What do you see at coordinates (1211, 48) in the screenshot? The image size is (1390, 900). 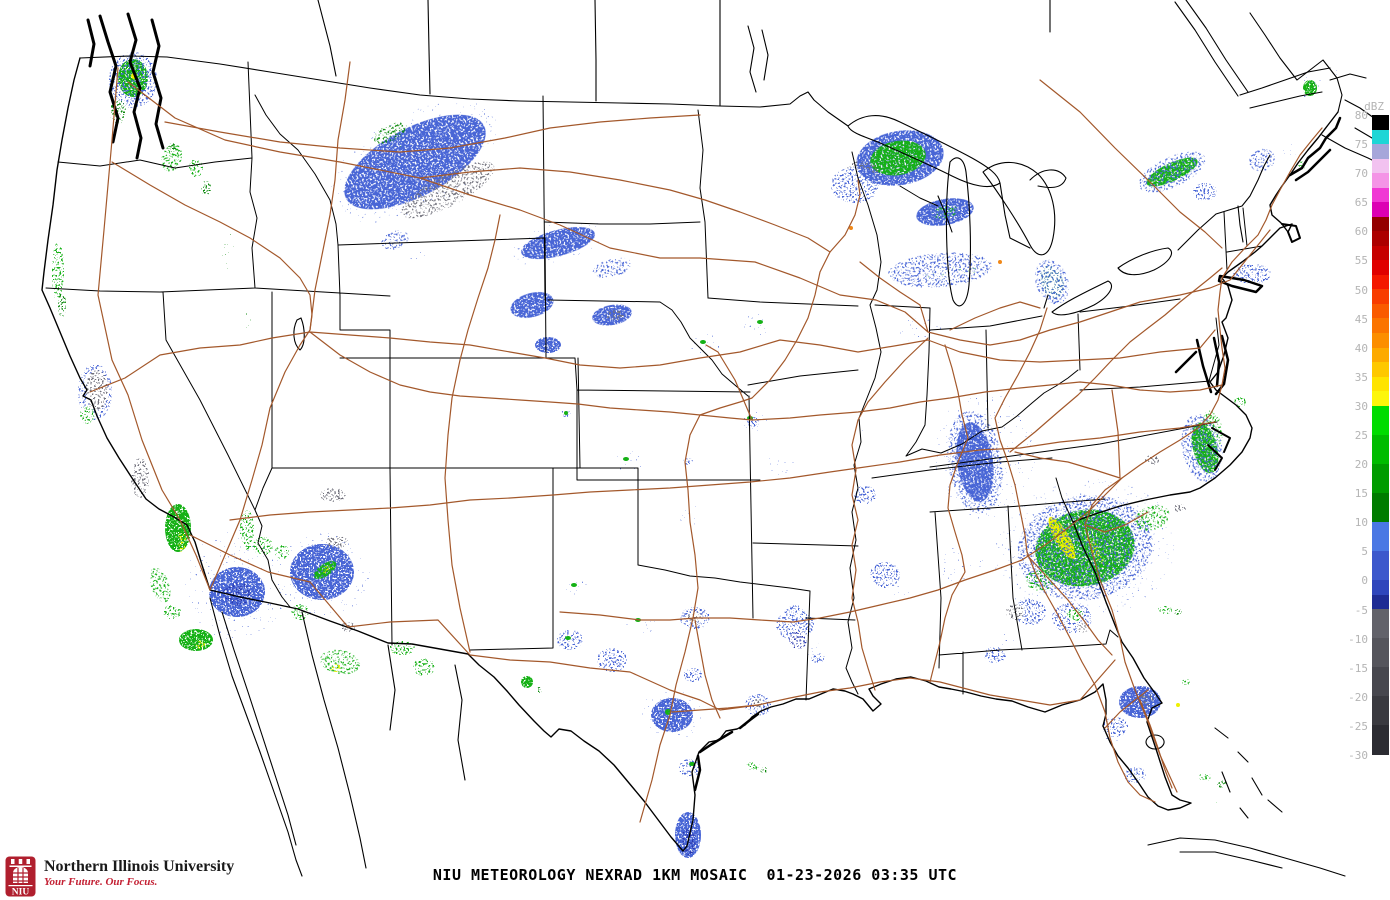 I see `st-lawrence-river` at bounding box center [1211, 48].